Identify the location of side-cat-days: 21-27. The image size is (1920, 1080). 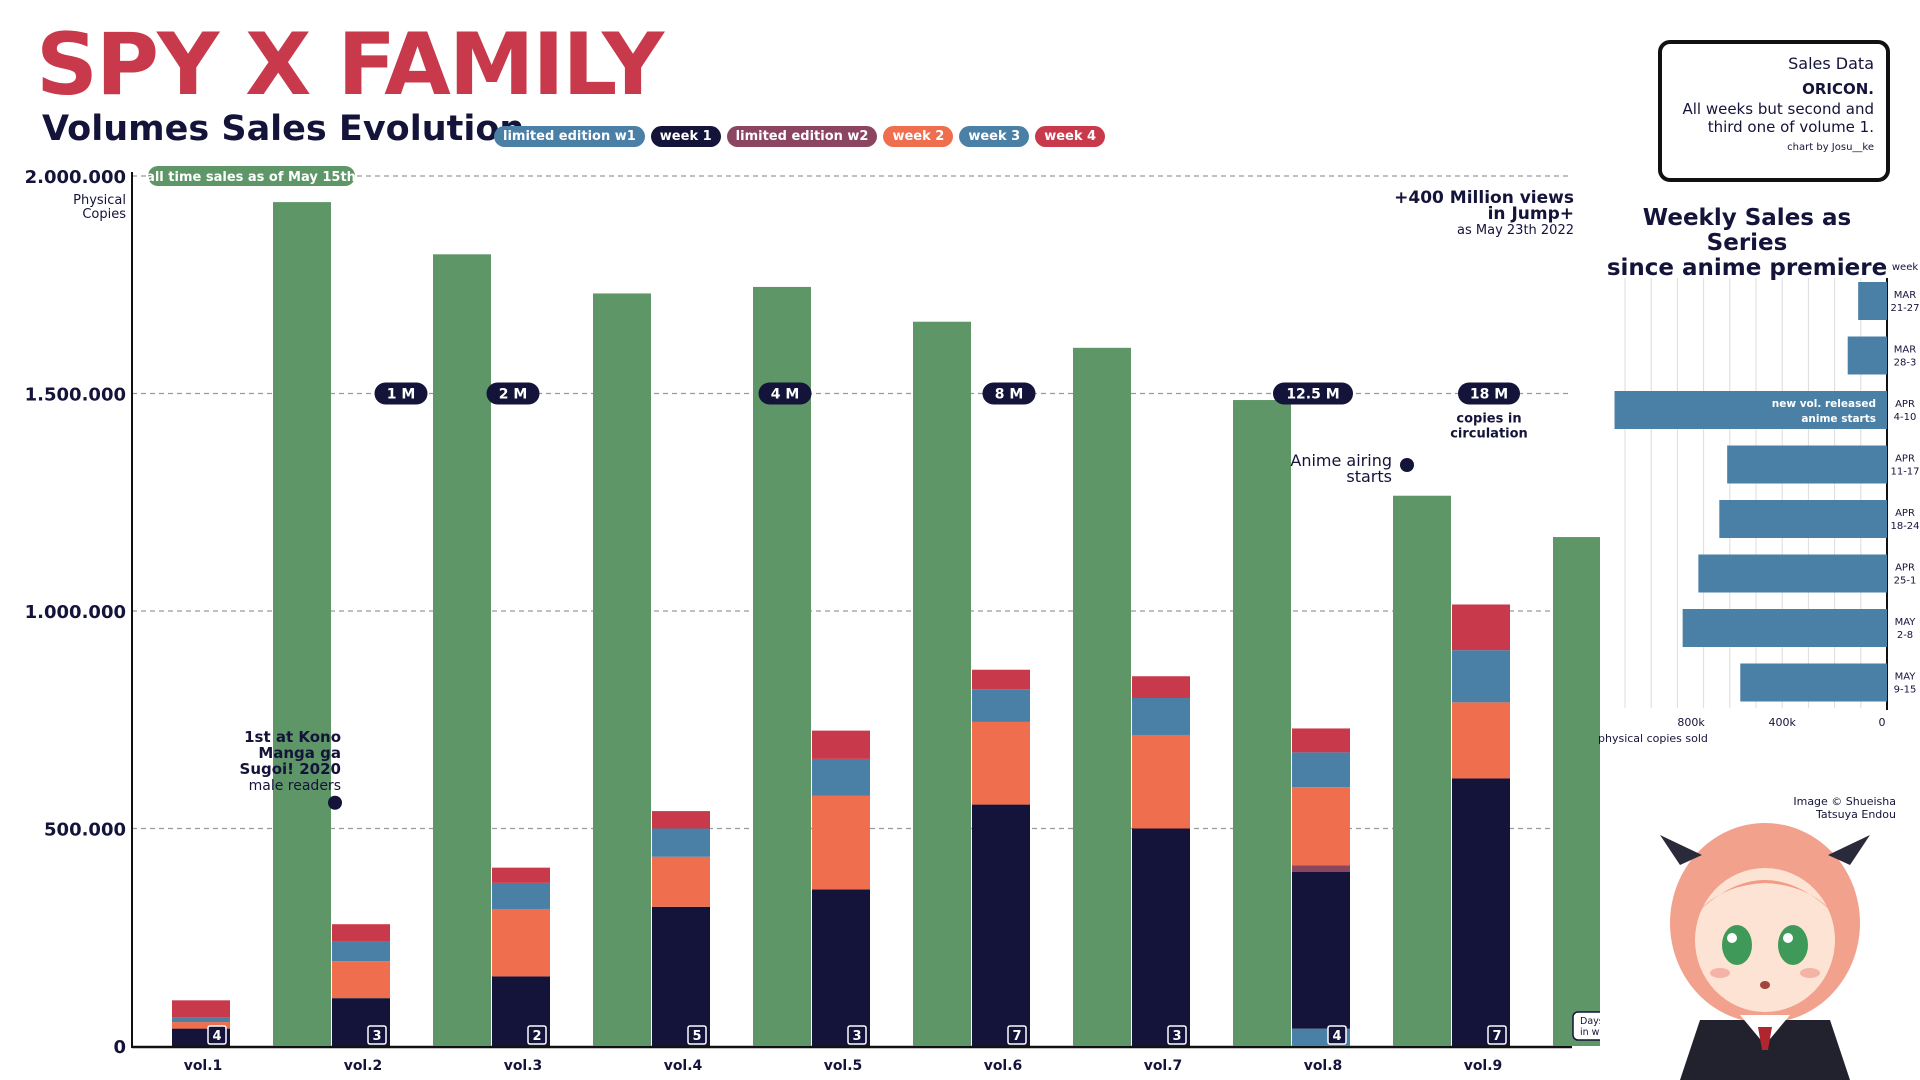
(1904, 308).